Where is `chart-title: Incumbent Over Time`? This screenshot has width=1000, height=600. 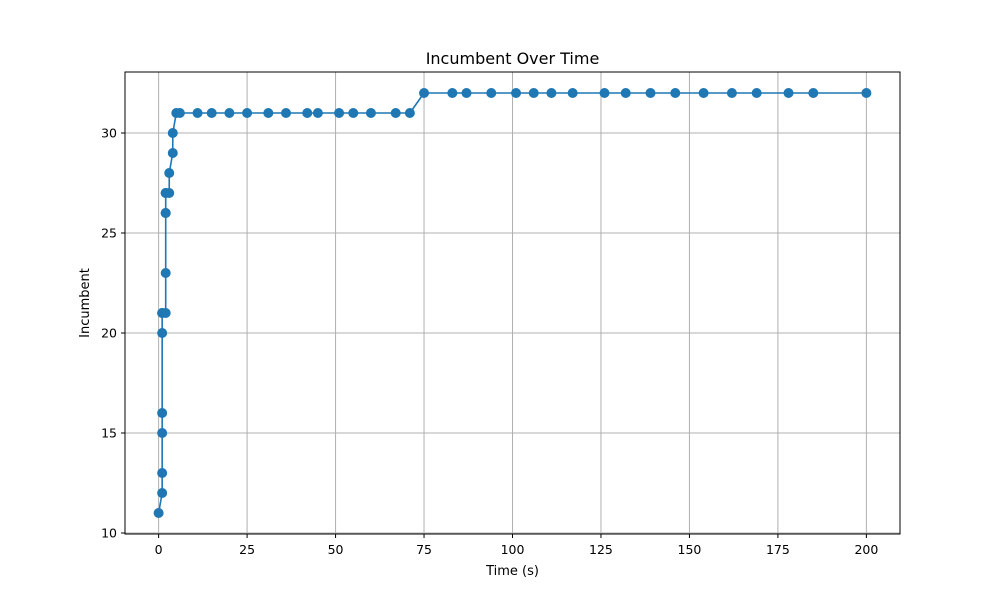 chart-title: Incumbent Over Time is located at coordinates (513, 58).